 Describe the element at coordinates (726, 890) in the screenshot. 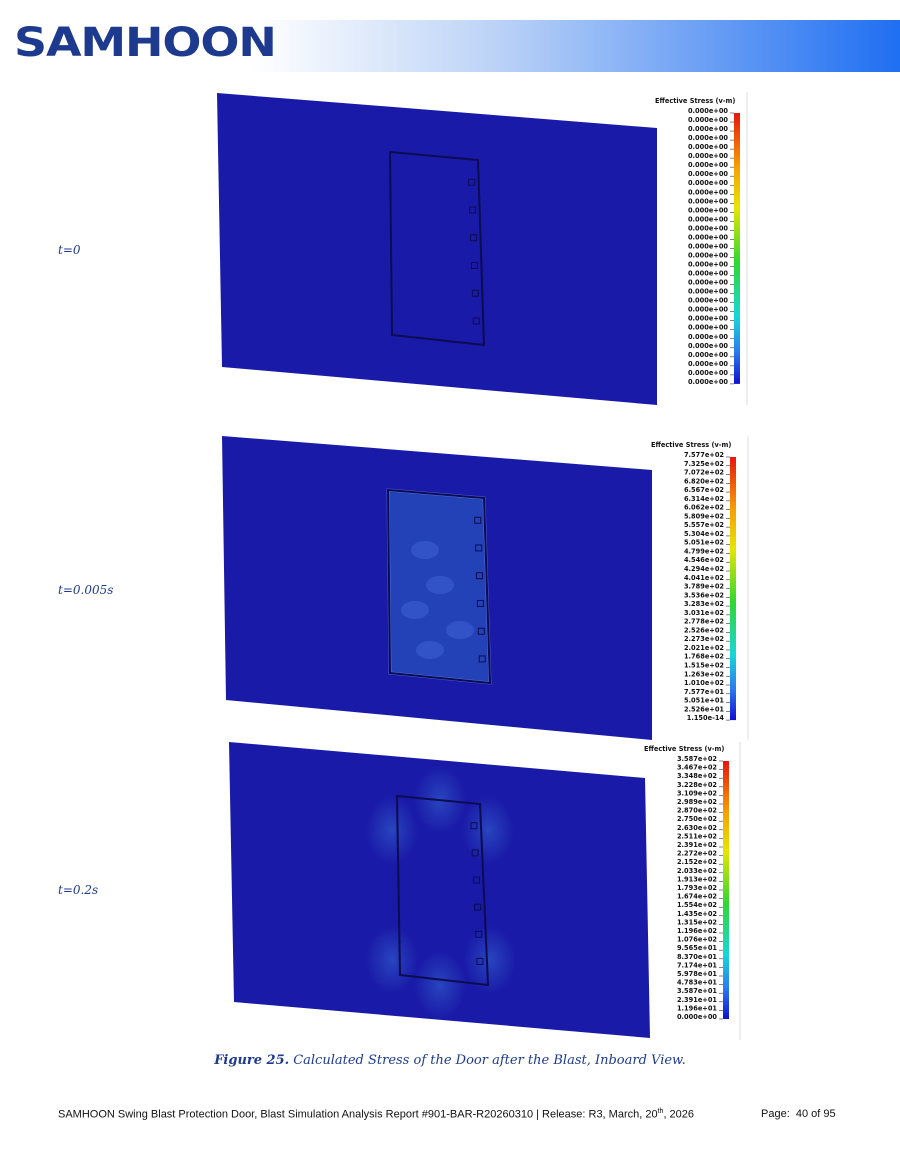

I see `color-bar` at that location.